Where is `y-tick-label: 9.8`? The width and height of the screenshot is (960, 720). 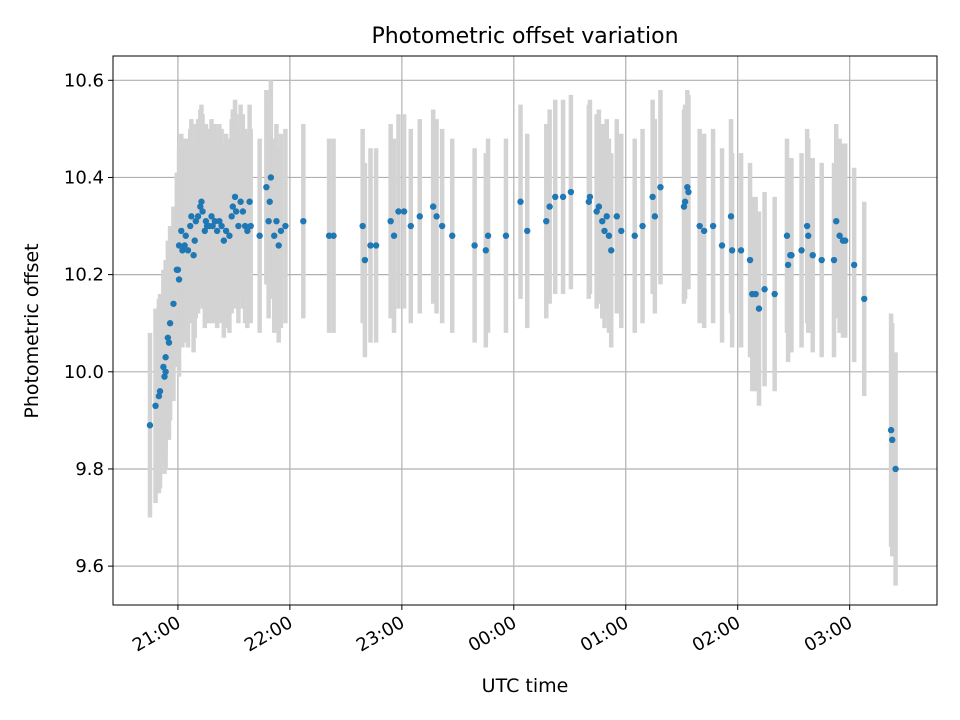
y-tick-label: 9.8 is located at coordinates (89, 469).